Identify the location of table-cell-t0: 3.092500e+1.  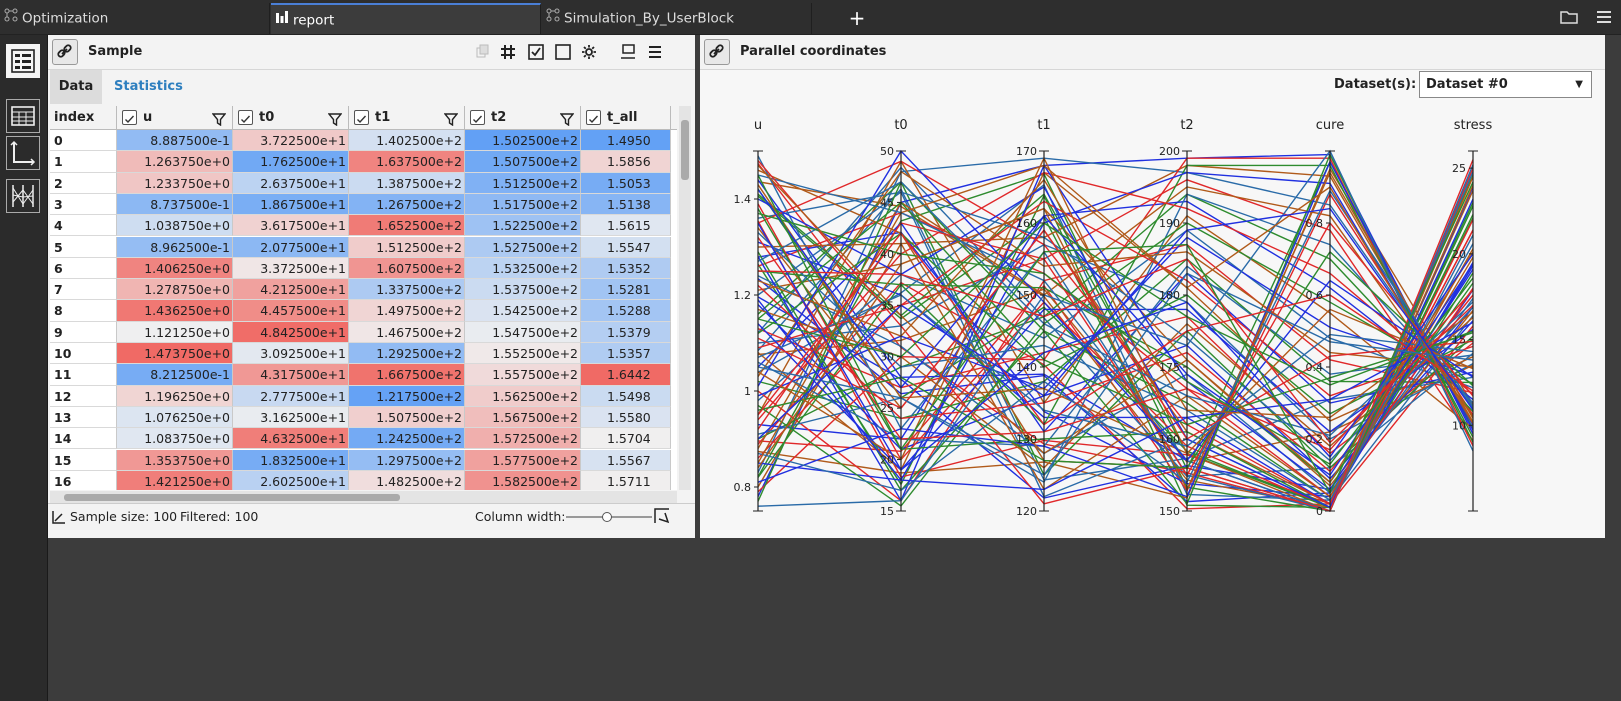
(291, 354).